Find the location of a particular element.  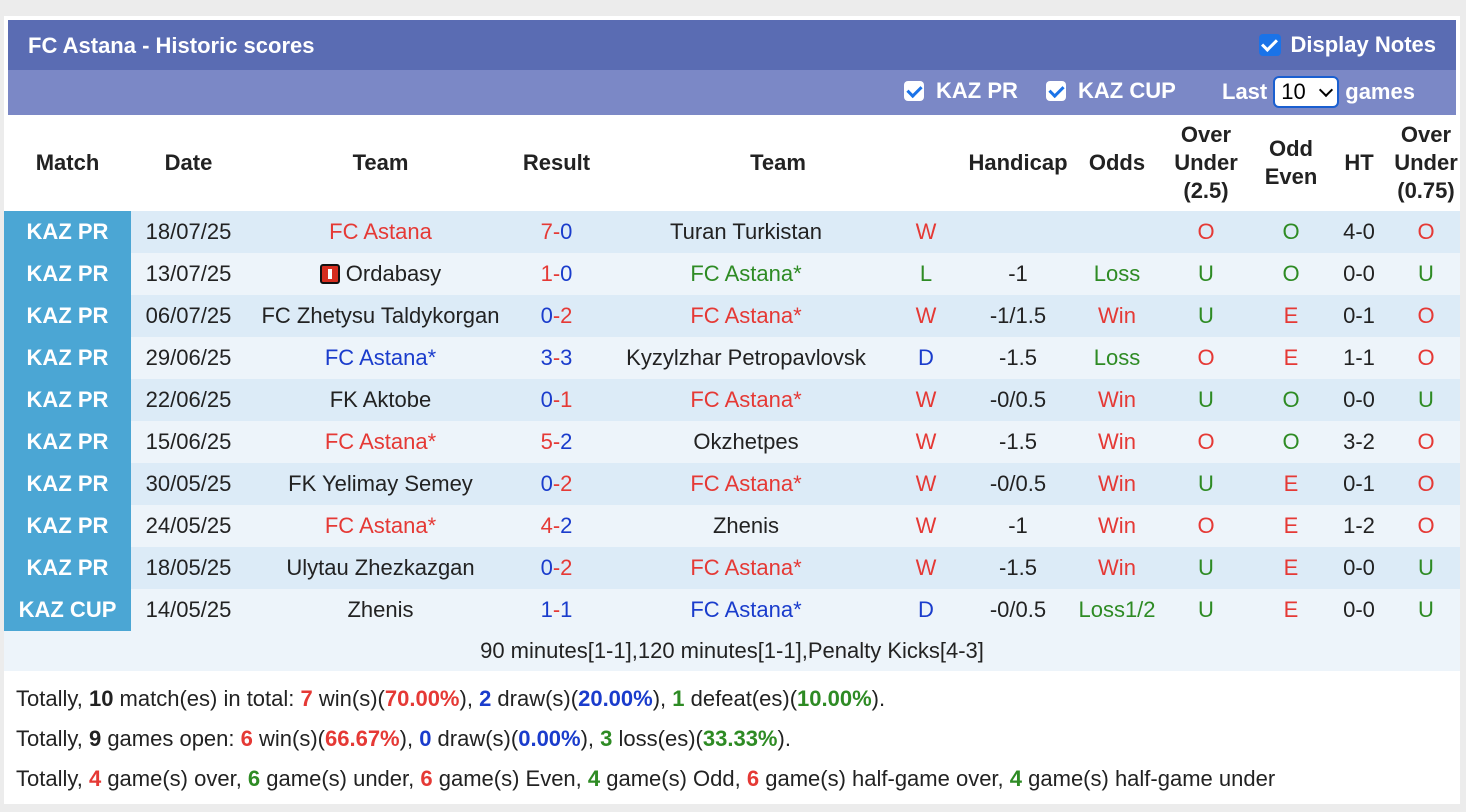

half-time: 0-1 is located at coordinates (1359, 484).